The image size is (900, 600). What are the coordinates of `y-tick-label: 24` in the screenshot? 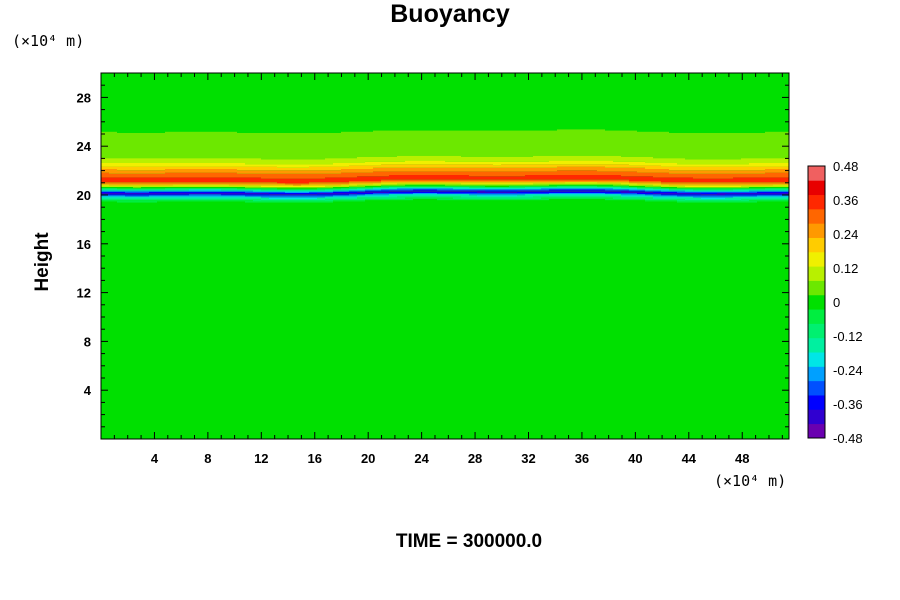 It's located at (84, 146).